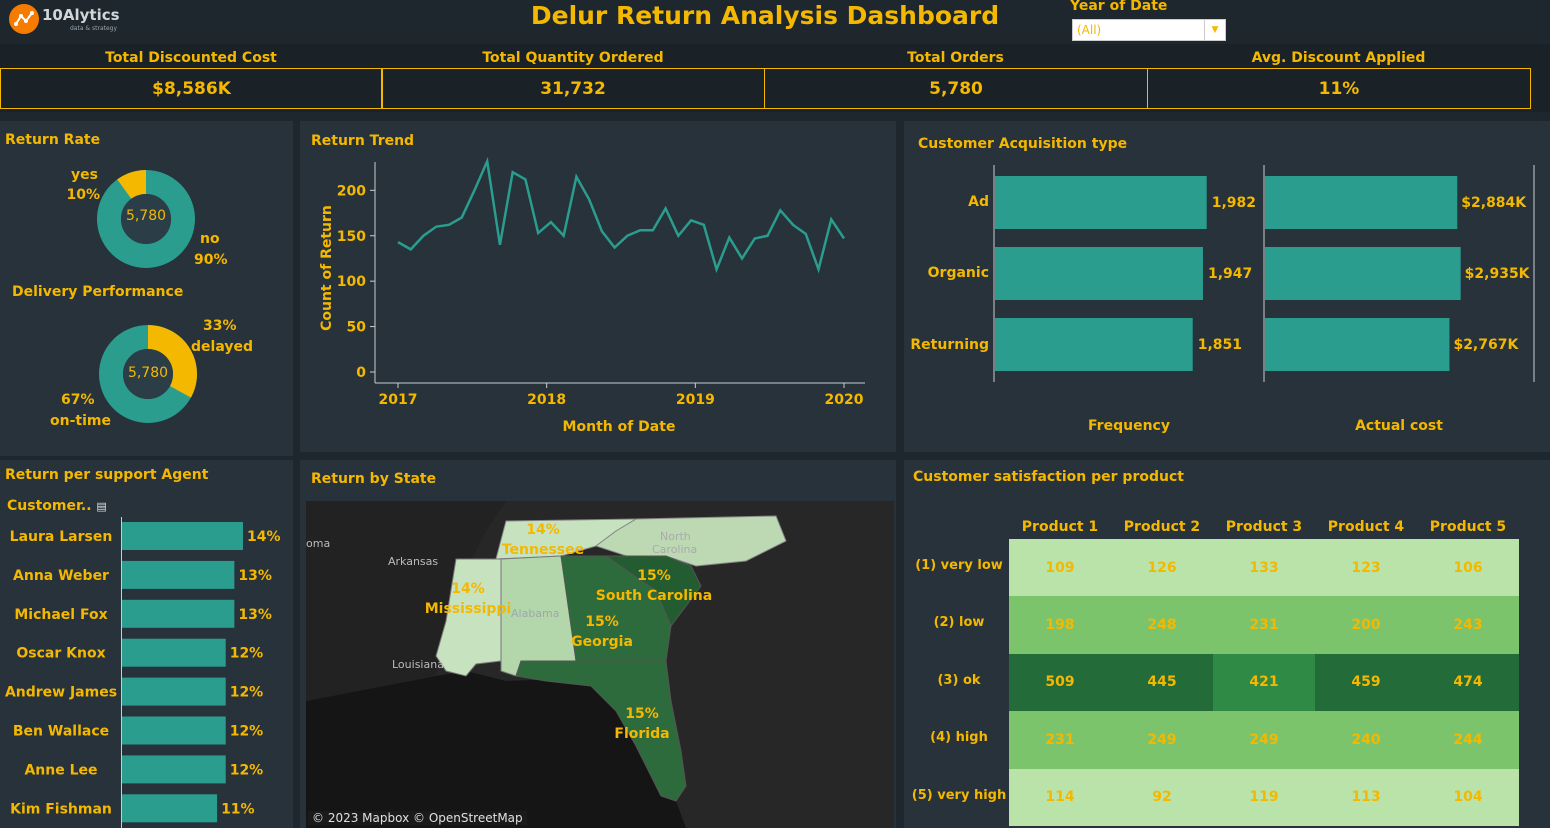  I want to click on heatmap-row-label: (4) high, so click(959, 738).